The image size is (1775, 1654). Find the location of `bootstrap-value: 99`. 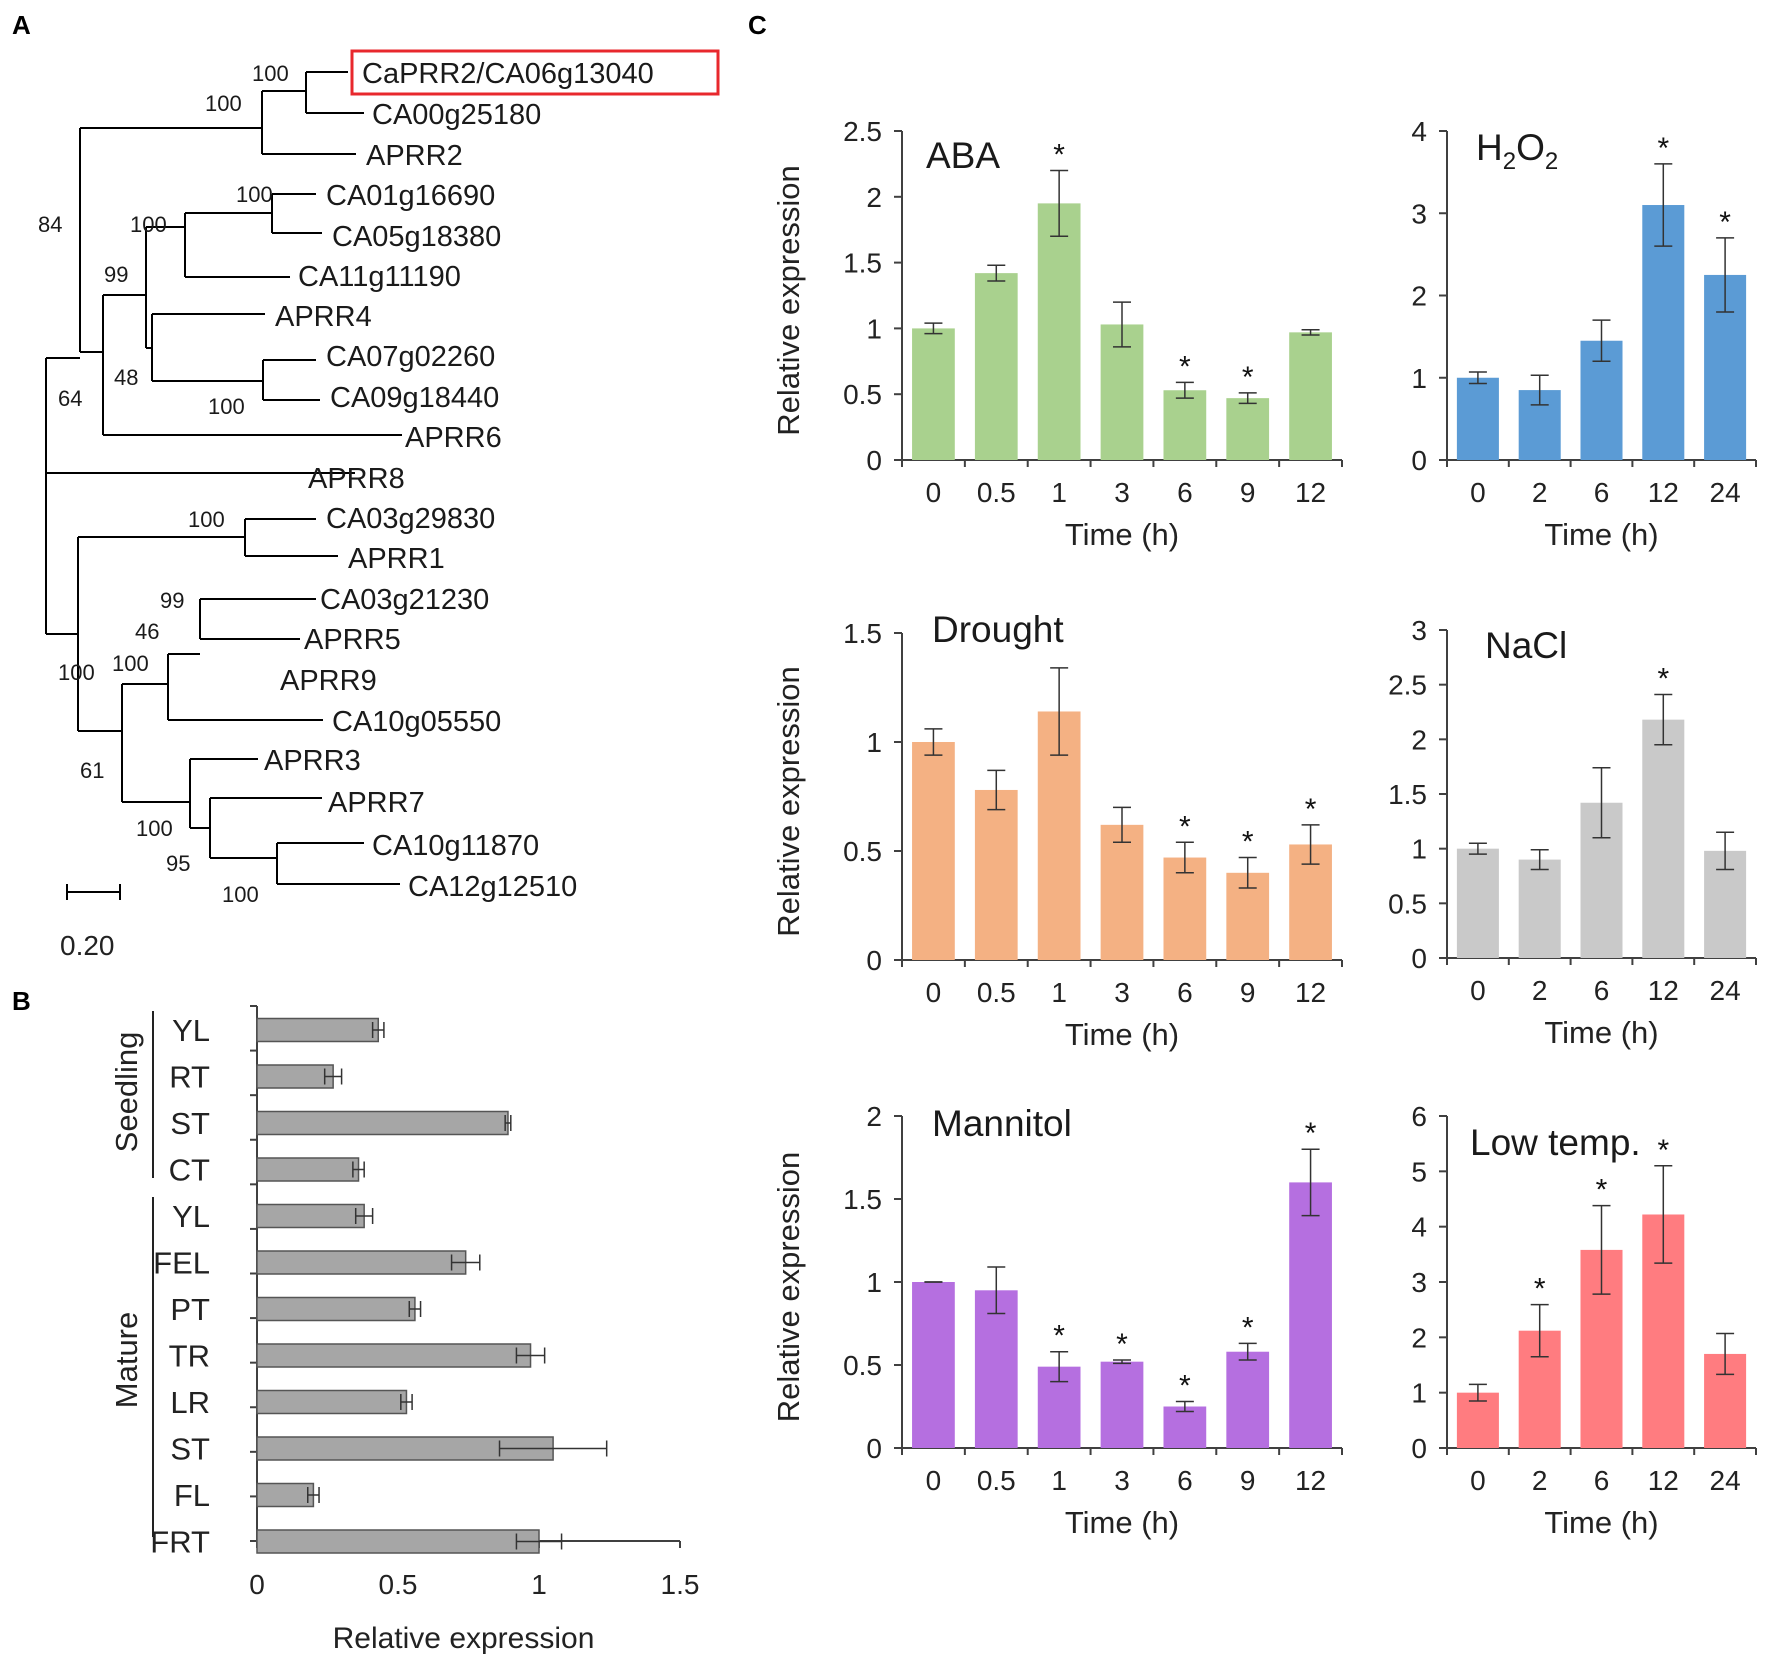

bootstrap-value: 99 is located at coordinates (116, 274).